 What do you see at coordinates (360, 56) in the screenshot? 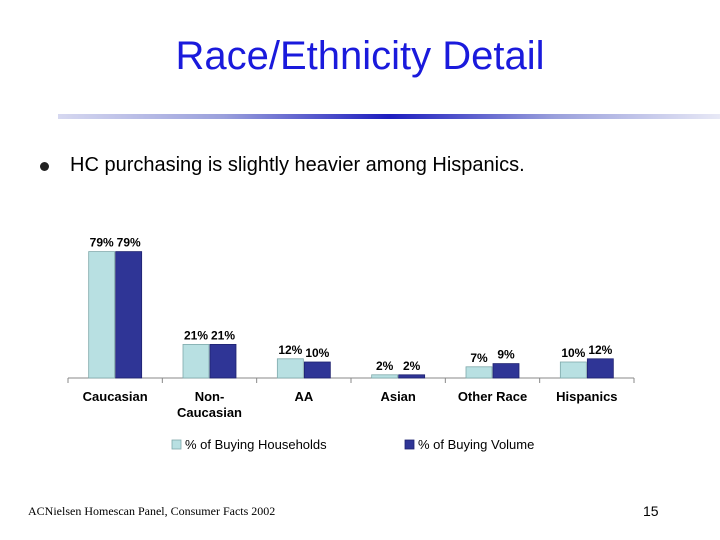
I see `slide-title: Race/Ethnicity Detail` at bounding box center [360, 56].